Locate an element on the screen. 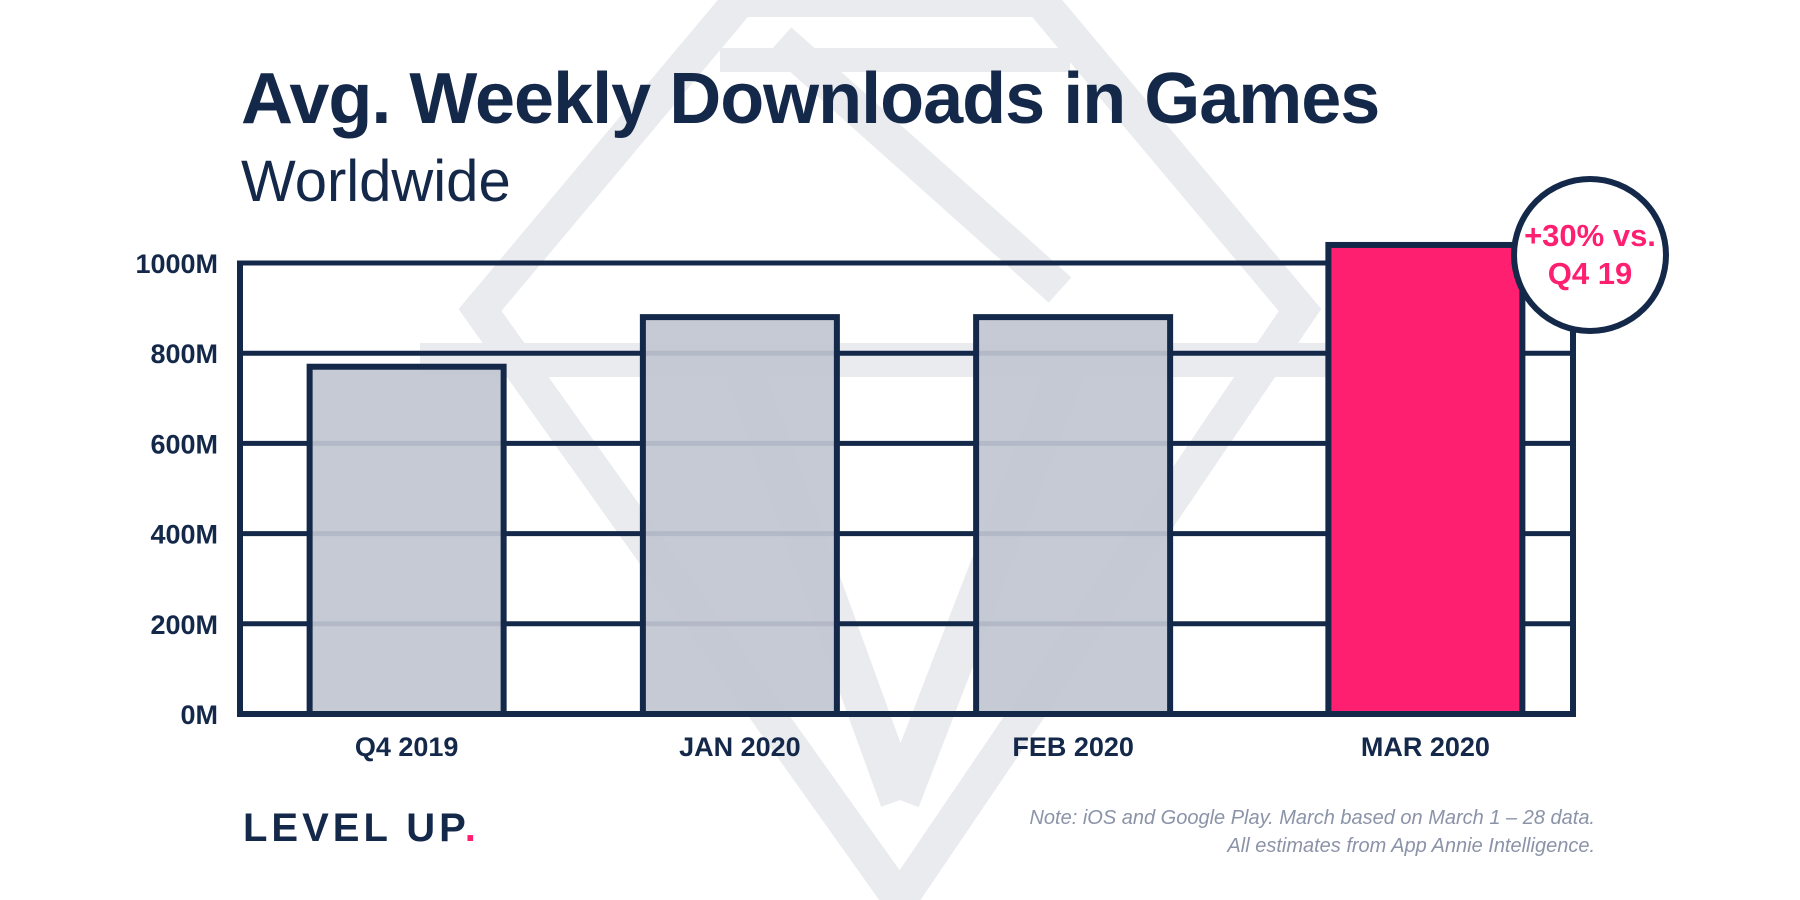 Image resolution: width=1800 pixels, height=900 pixels. y-tick-label-5: 1000M is located at coordinates (176, 264).